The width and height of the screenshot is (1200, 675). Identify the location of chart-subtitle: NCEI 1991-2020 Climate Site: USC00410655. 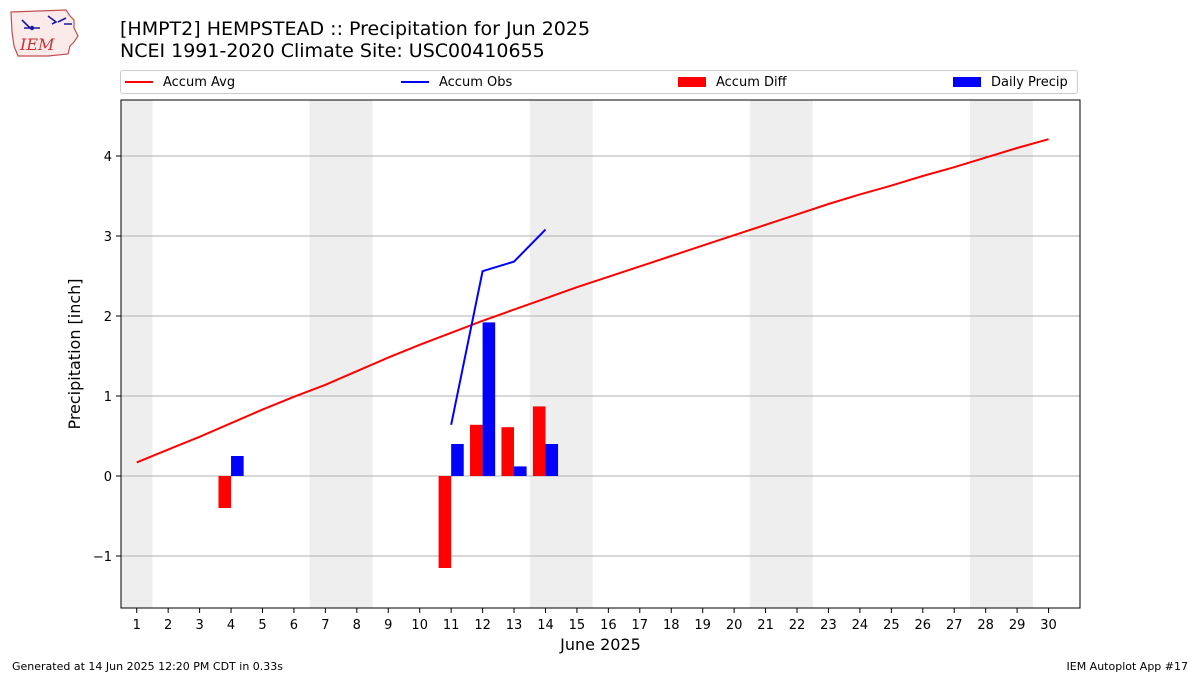
(332, 51).